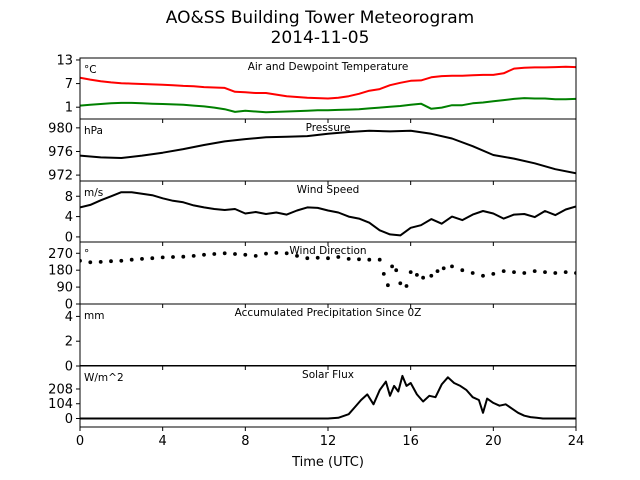  I want to click on panel-title: Accumulated Precipitation Since 0Z, so click(328, 313).